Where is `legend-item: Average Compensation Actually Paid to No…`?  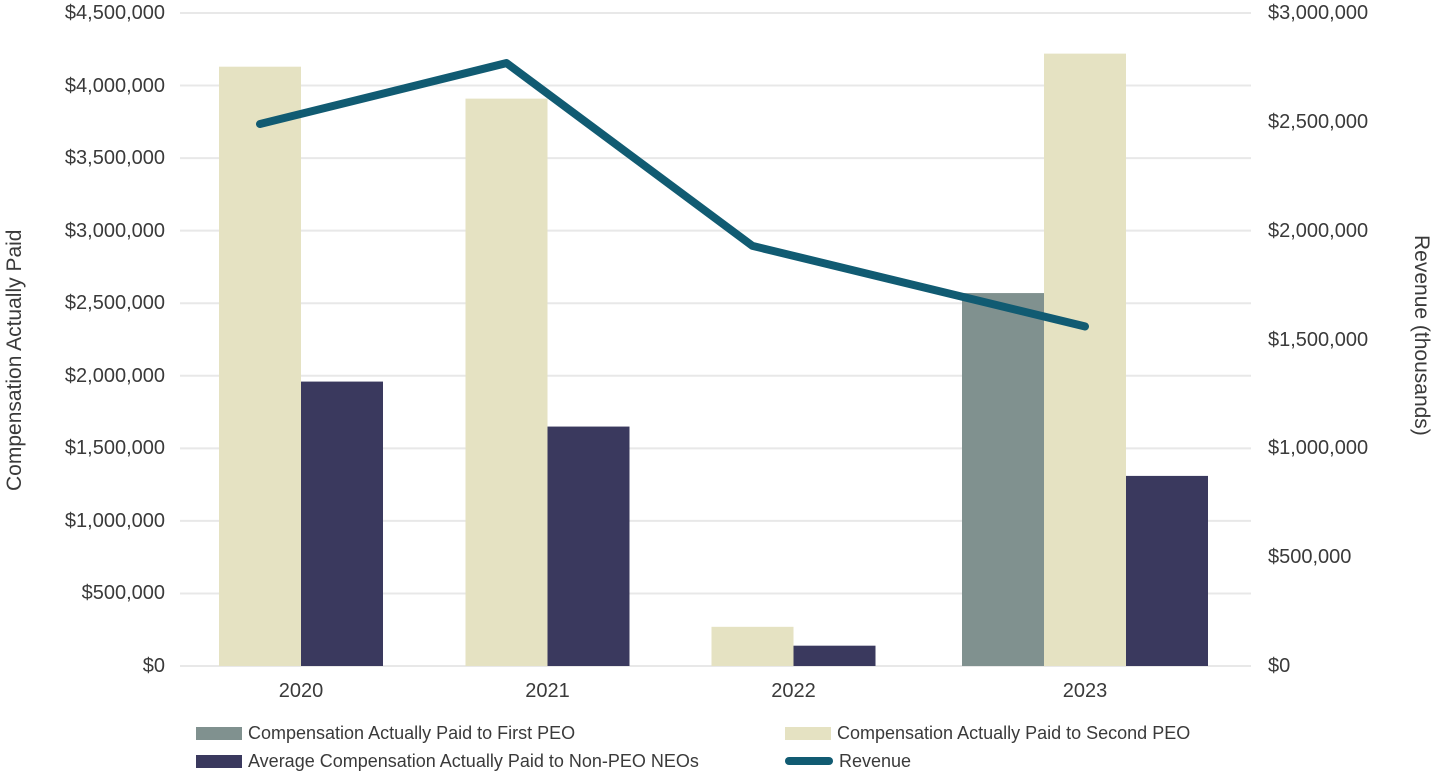 legend-item: Average Compensation Actually Paid to No… is located at coordinates (447, 761).